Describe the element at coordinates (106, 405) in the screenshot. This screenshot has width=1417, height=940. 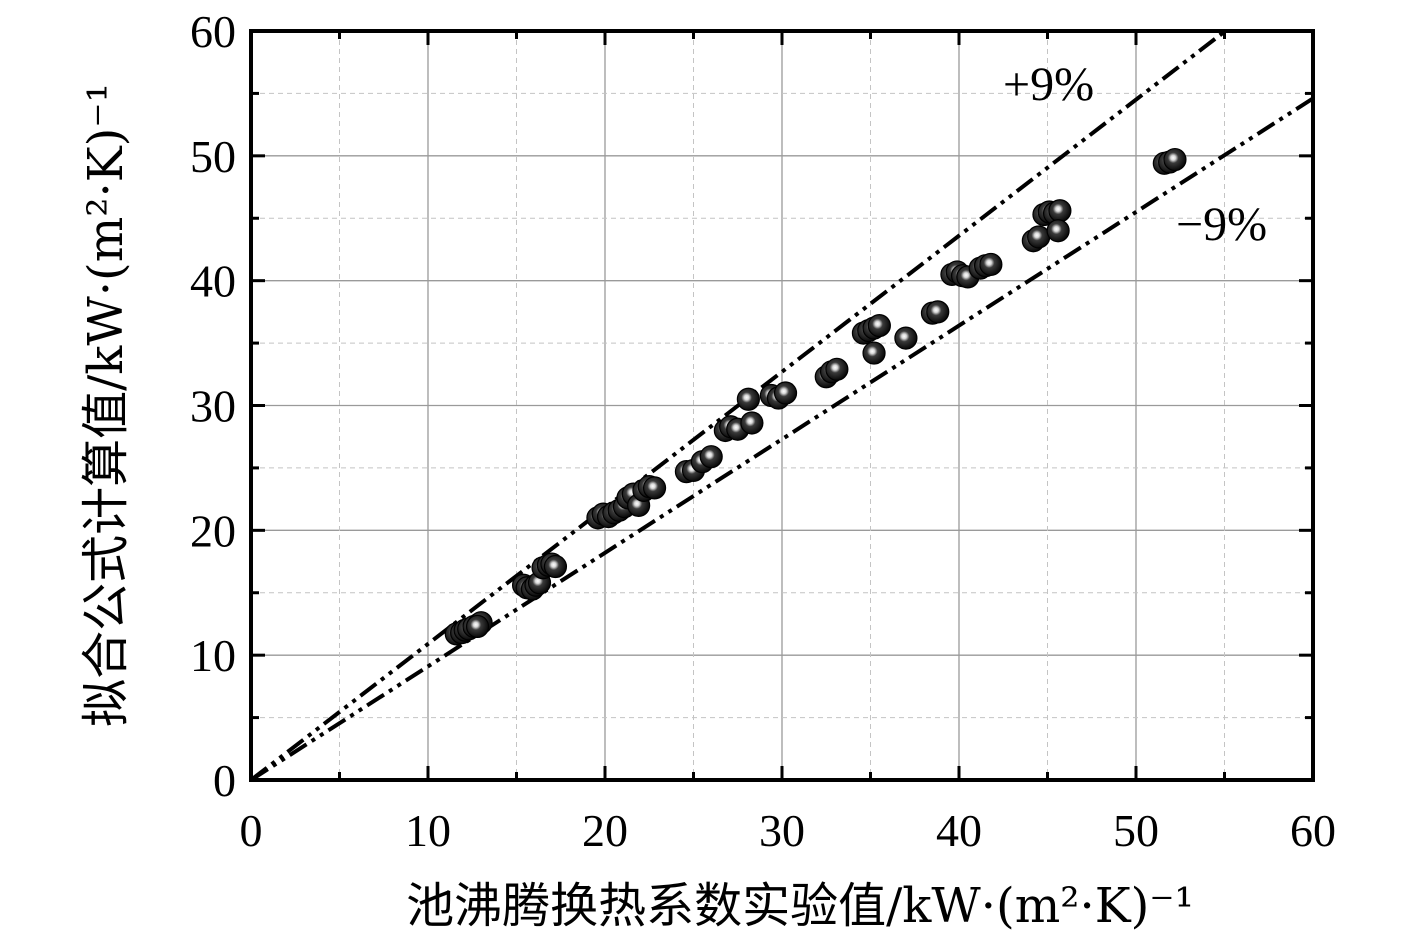
I see `y-axis-title: 拟合公式计算值/kW·(m²·K)⁻¹` at that location.